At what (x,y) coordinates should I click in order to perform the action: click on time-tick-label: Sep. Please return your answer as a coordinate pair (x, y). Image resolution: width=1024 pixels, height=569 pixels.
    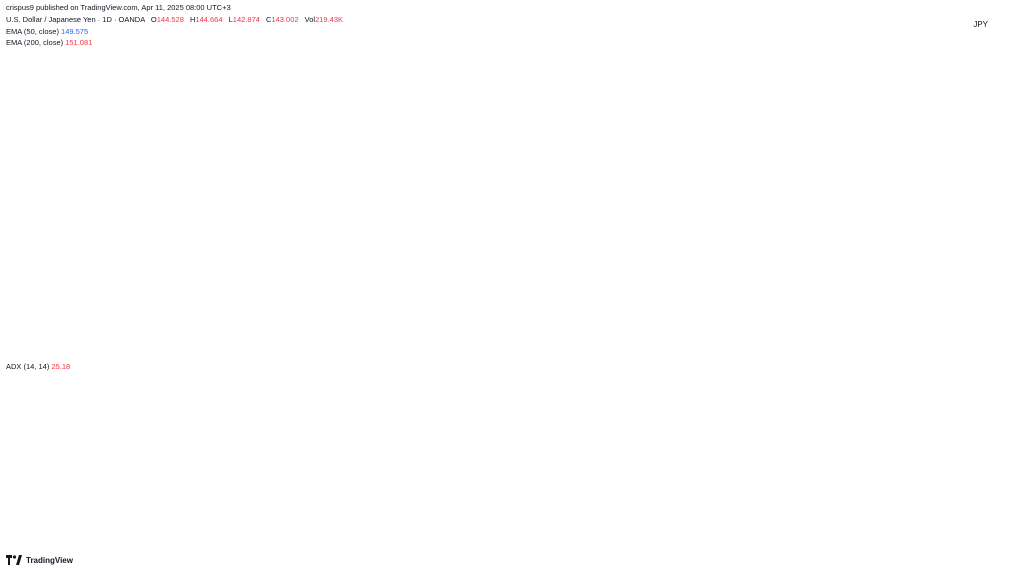
    Looking at the image, I should click on (384, 539).